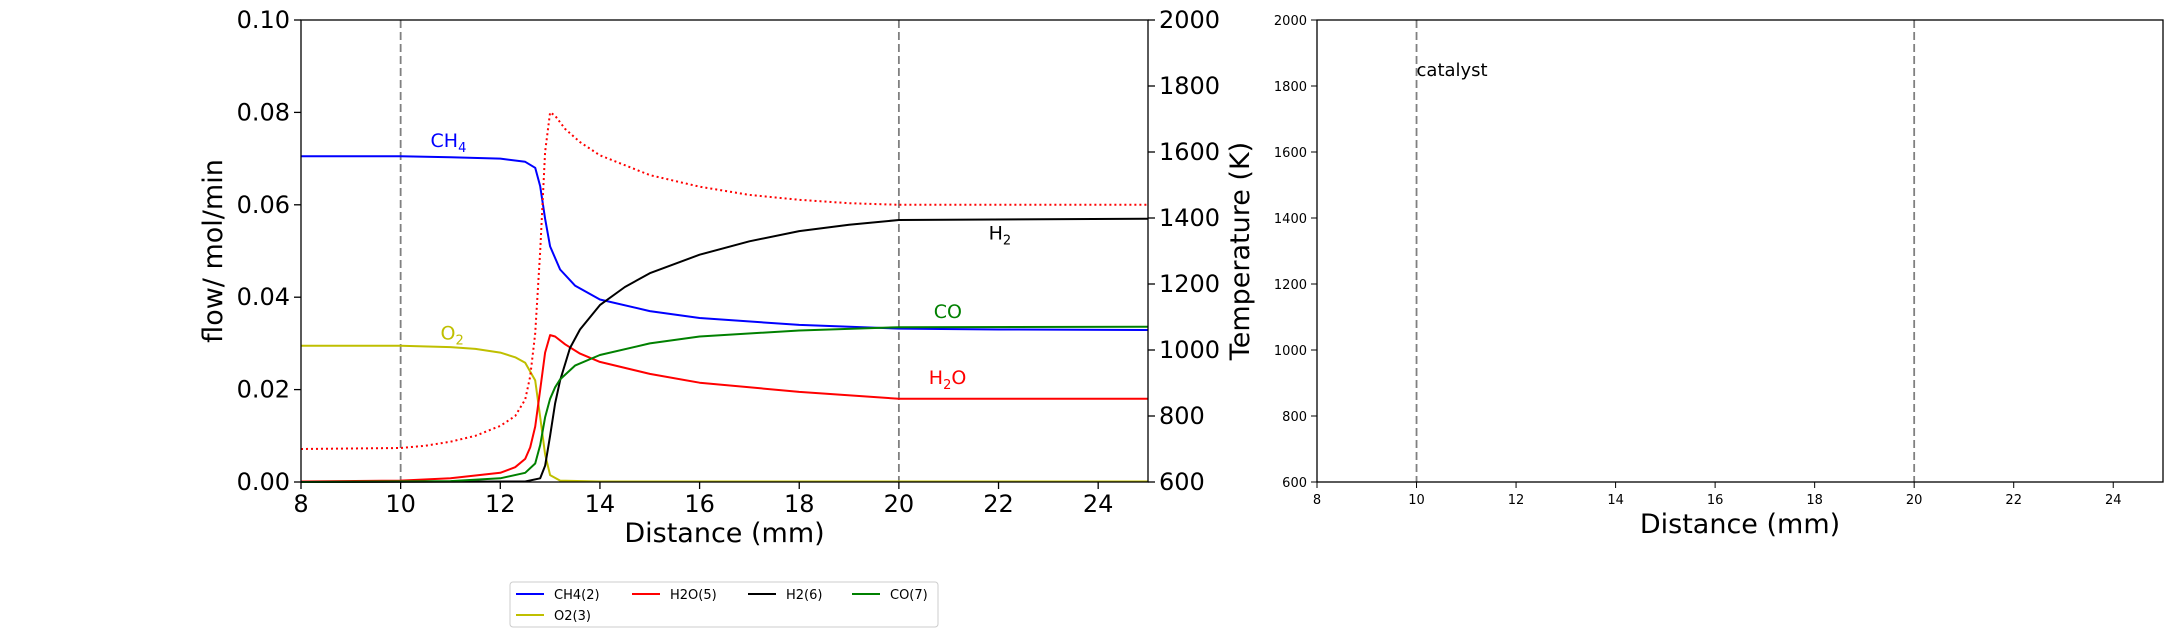 This screenshot has height=636, width=2173. What do you see at coordinates (1189, 20) in the screenshot?
I see `y2-tick-label: 2000` at bounding box center [1189, 20].